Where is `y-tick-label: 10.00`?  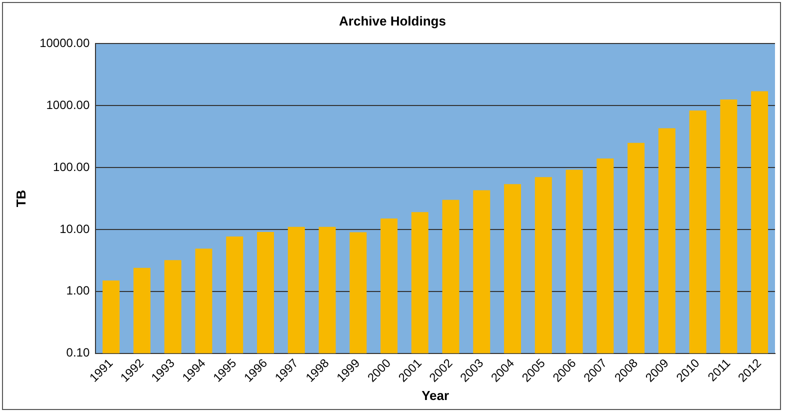
y-tick-label: 10.00 is located at coordinates (75, 229).